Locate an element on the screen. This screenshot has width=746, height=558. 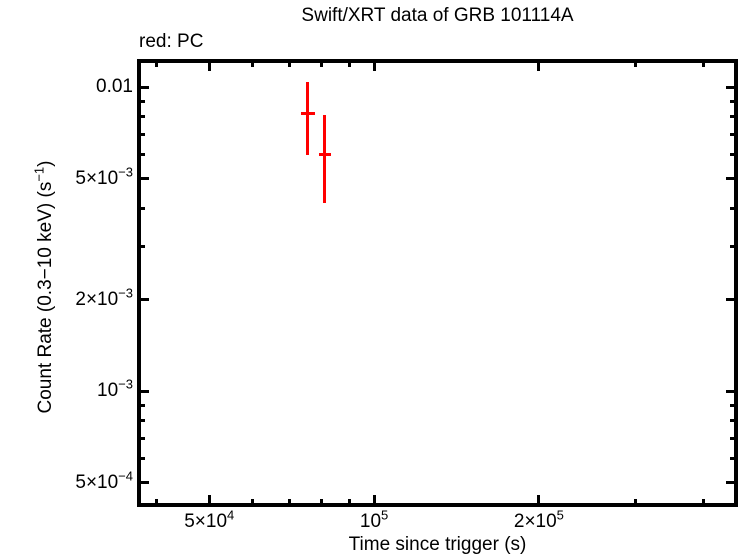
x-tick-label: 5×10⁴ is located at coordinates (209, 519).